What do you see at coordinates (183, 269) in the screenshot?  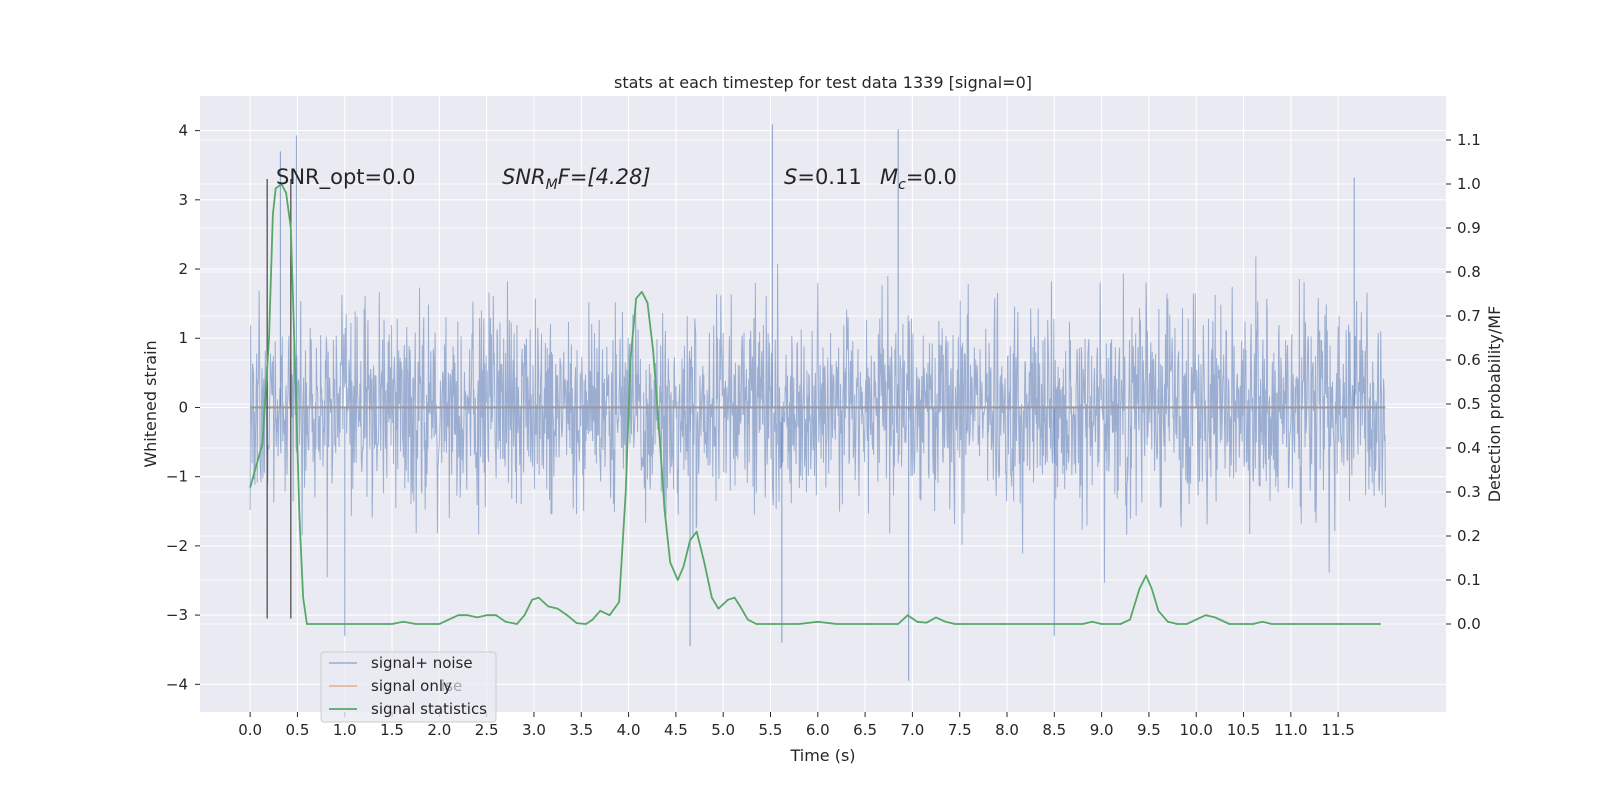 I see `y-tick-label-left: 2` at bounding box center [183, 269].